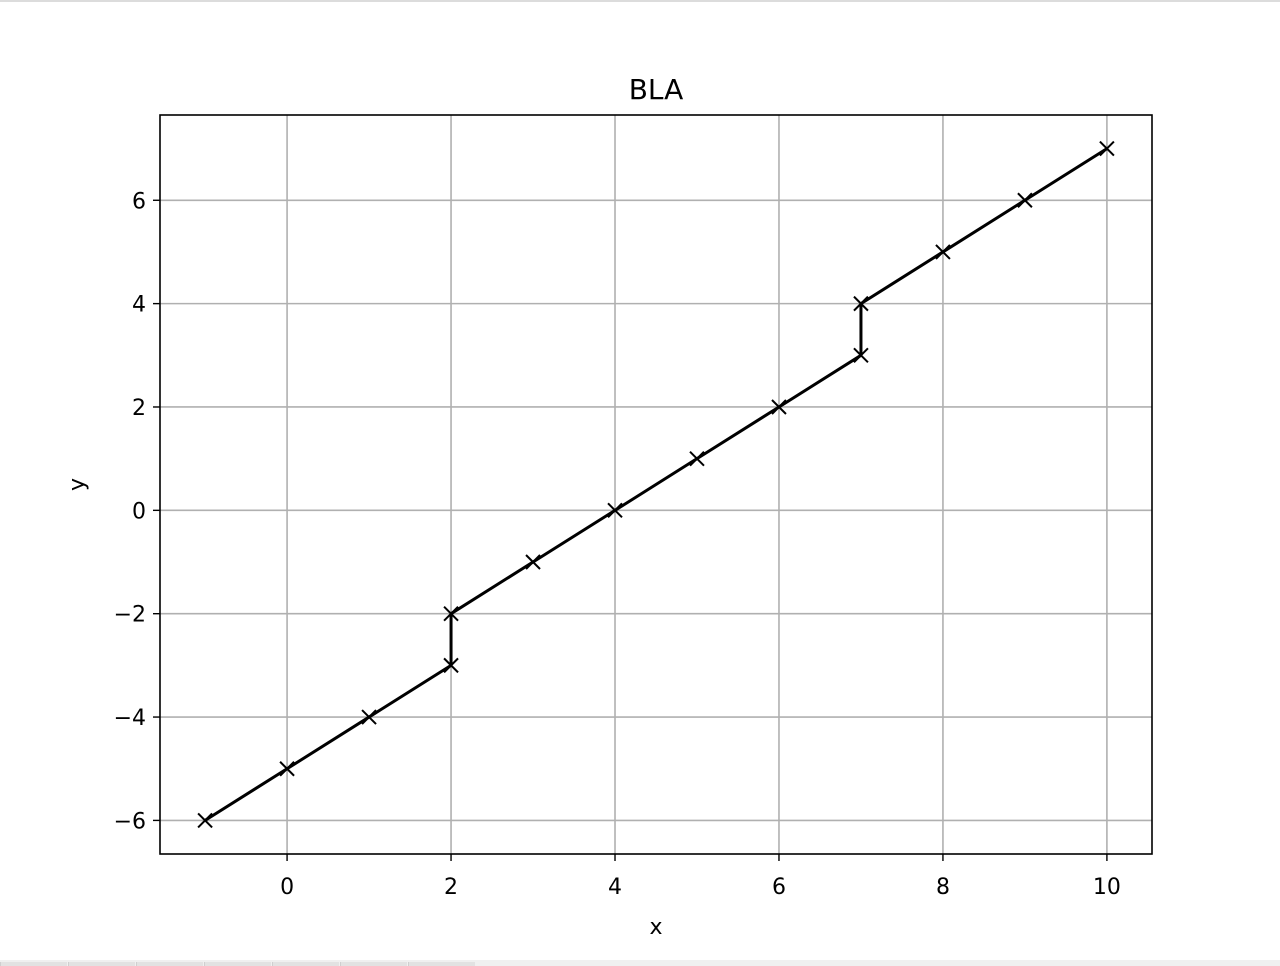 This screenshot has width=1280, height=966. Describe the element at coordinates (130, 821) in the screenshot. I see `y-tick-label: −6` at that location.